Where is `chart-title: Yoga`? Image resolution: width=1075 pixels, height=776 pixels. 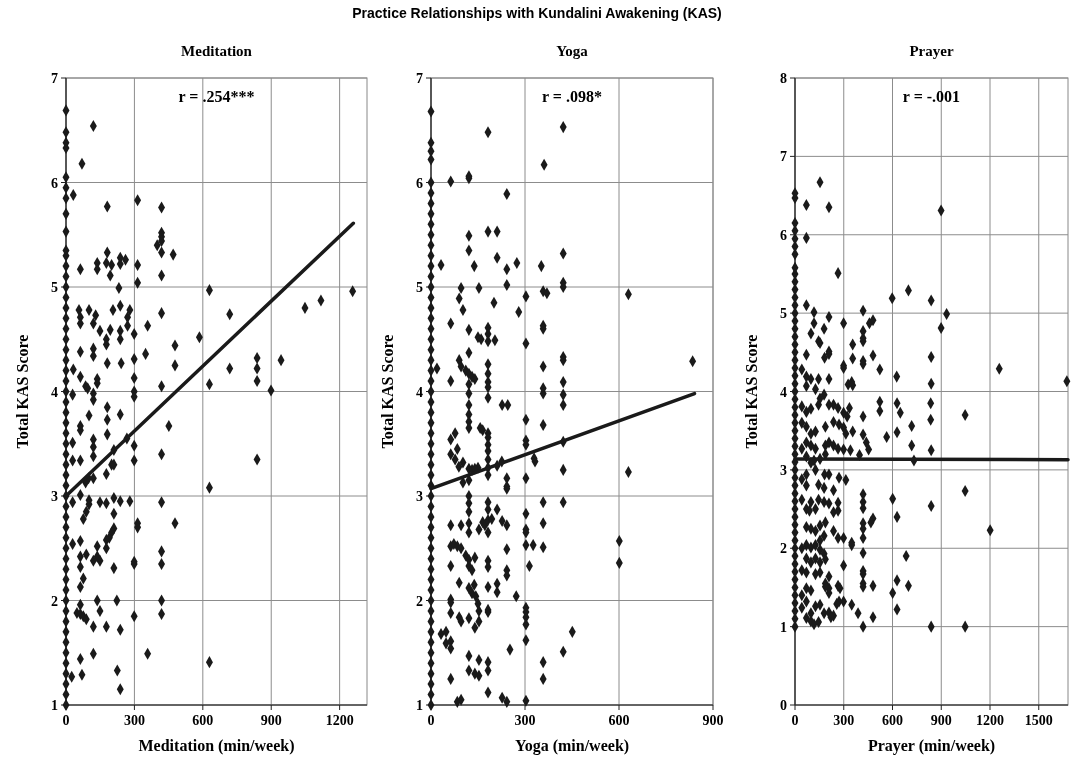
chart-title: Yoga is located at coordinates (572, 51).